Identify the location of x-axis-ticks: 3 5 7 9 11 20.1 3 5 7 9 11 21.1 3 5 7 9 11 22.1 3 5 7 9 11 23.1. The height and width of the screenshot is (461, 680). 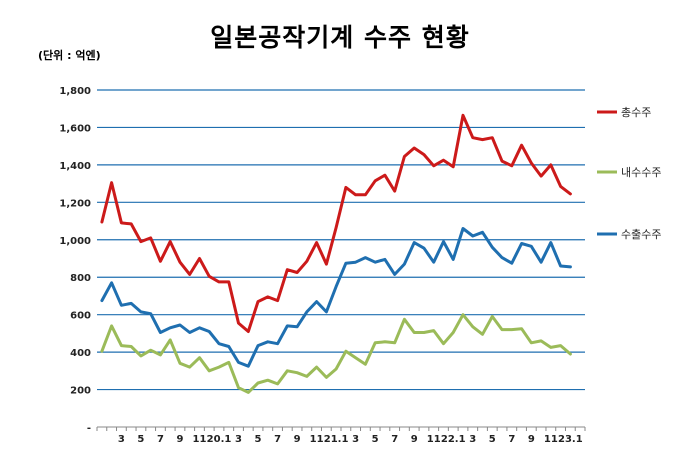
(341, 436).